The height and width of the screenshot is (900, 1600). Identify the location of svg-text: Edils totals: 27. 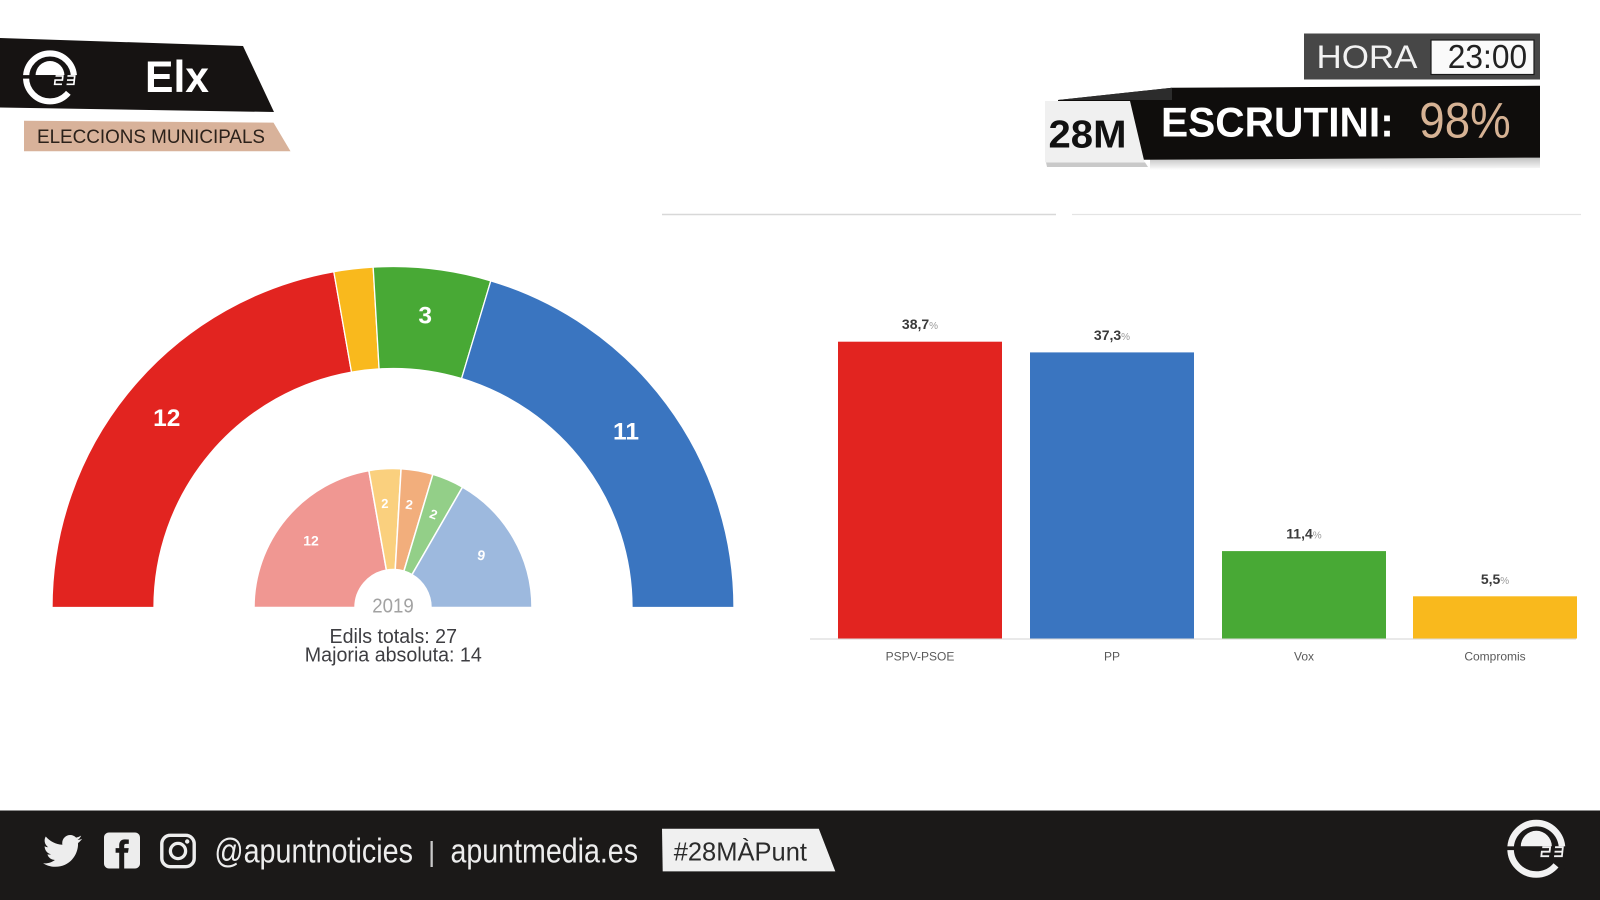
(394, 636).